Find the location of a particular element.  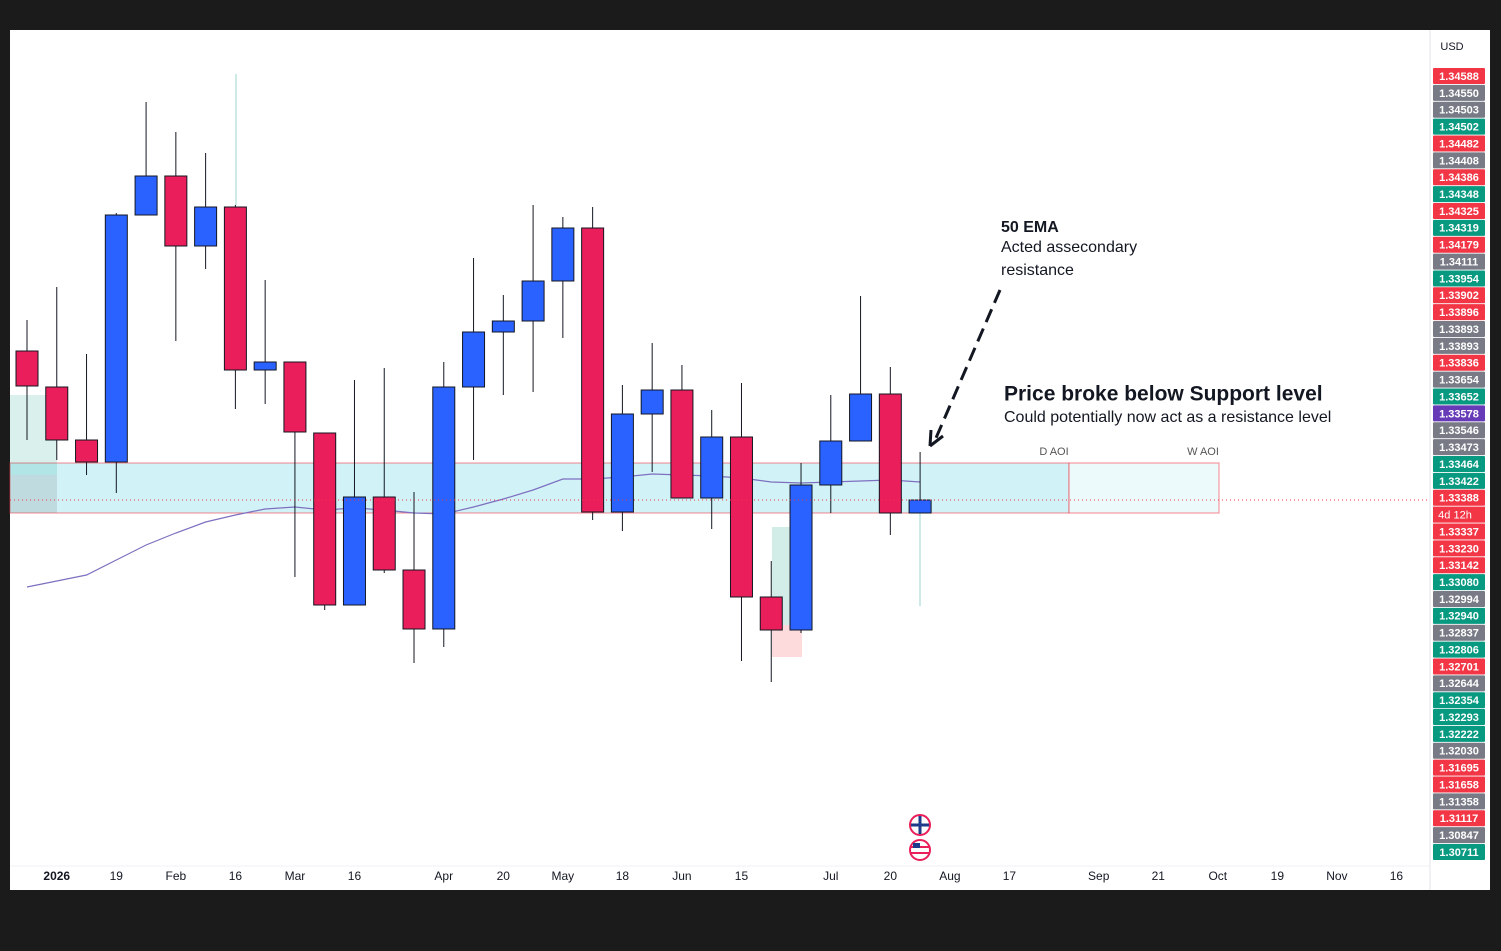

price-tag-label: 1.34482 is located at coordinates (1459, 144).